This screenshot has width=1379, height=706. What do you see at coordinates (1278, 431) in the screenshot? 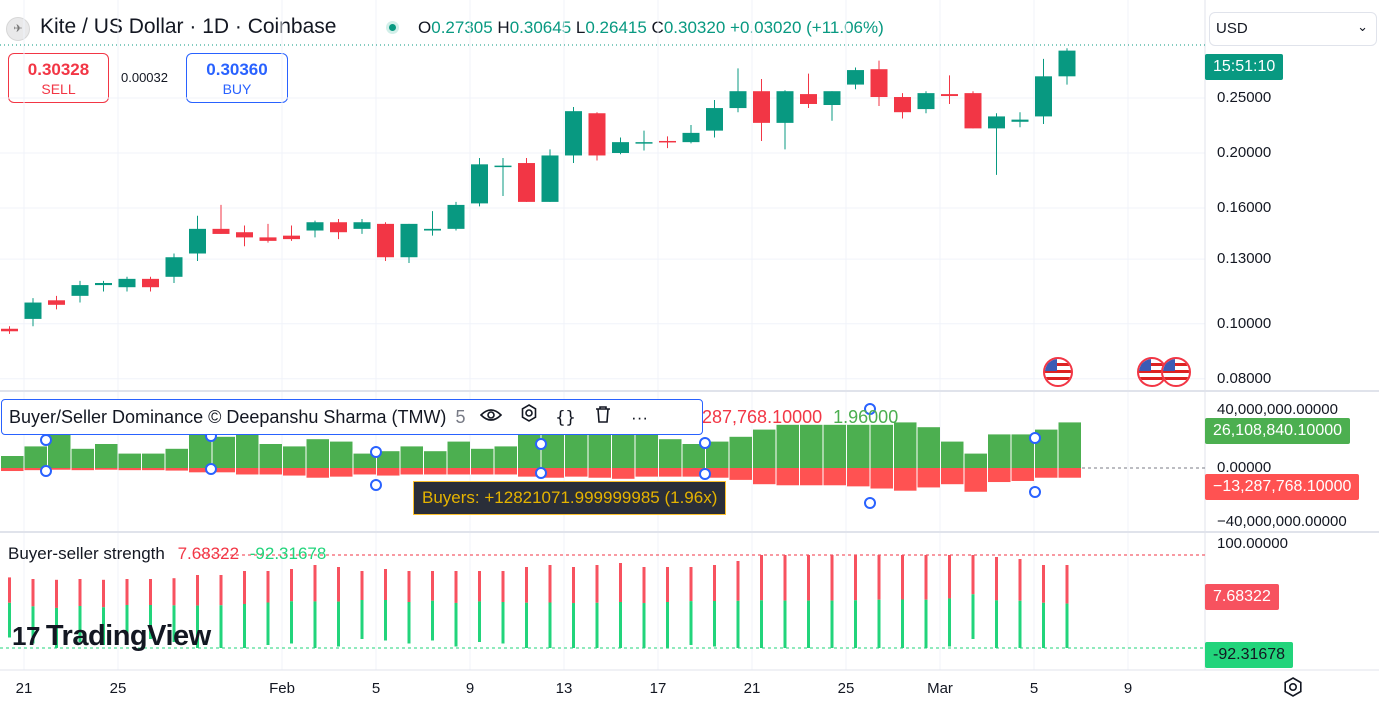
I see `dominance-buy-tag: 26,108,840.10000` at bounding box center [1278, 431].